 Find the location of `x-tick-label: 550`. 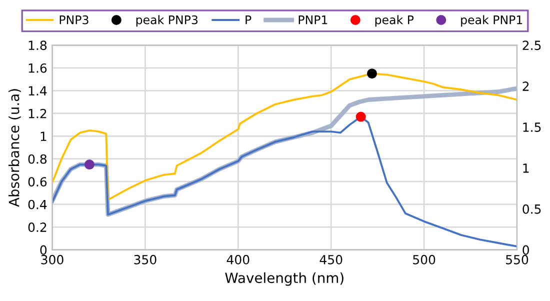

x-tick-label: 550 is located at coordinates (517, 259).